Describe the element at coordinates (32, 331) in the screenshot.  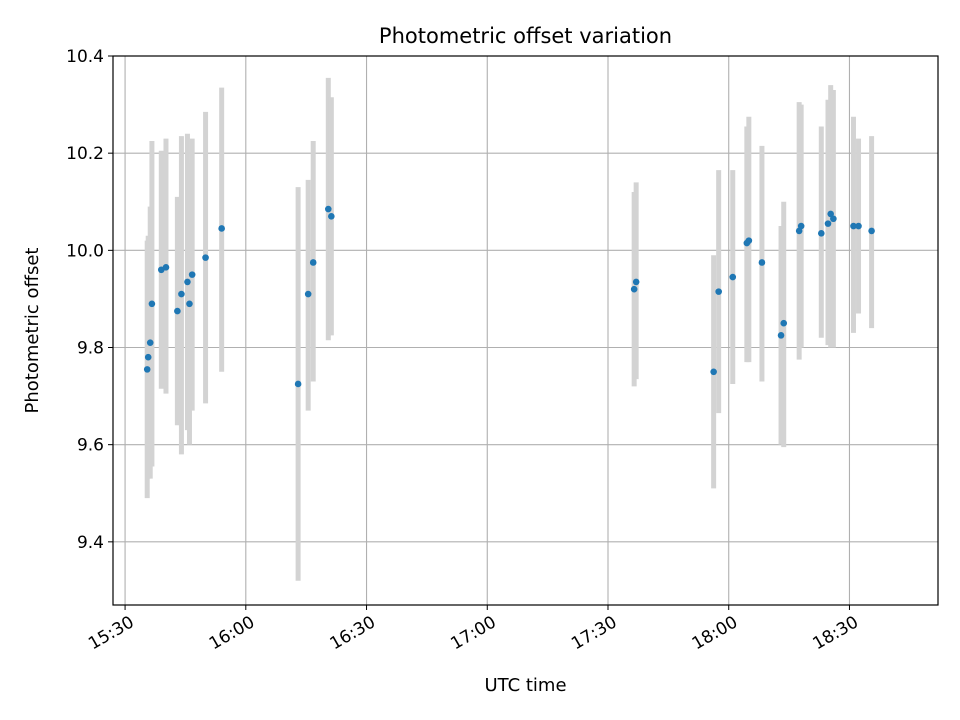
I see `y-axis-label: Photometric offset` at that location.